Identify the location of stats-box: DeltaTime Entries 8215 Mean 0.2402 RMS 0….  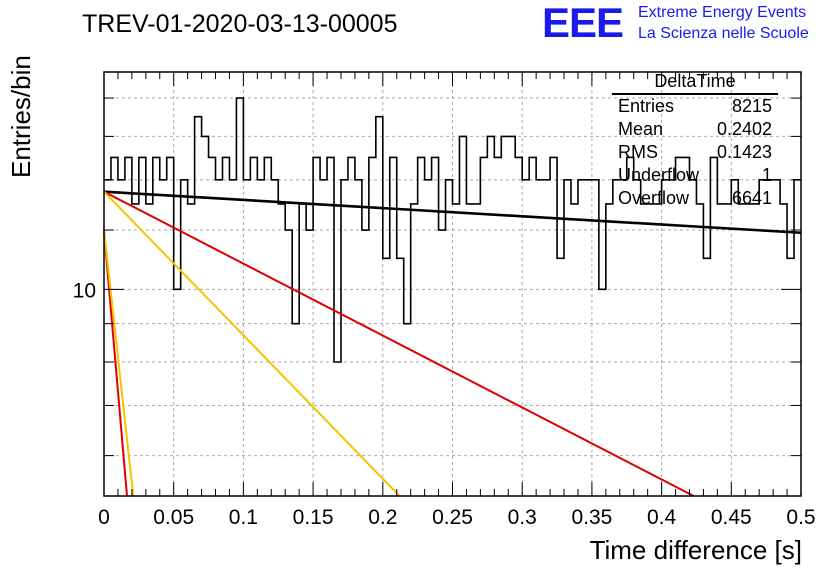
(695, 140).